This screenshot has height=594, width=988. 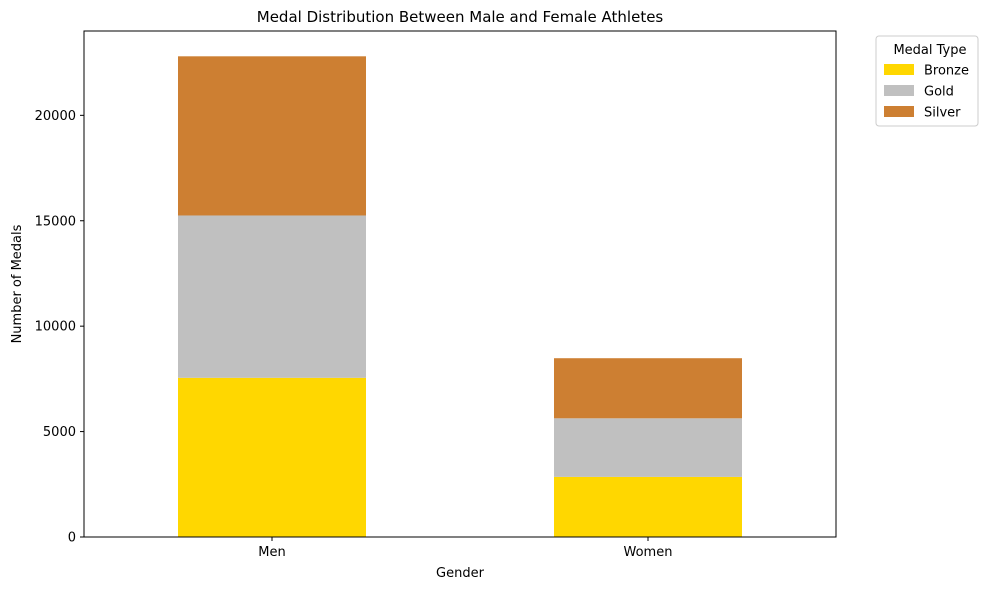 What do you see at coordinates (648, 552) in the screenshot?
I see `x-tick-label: Women` at bounding box center [648, 552].